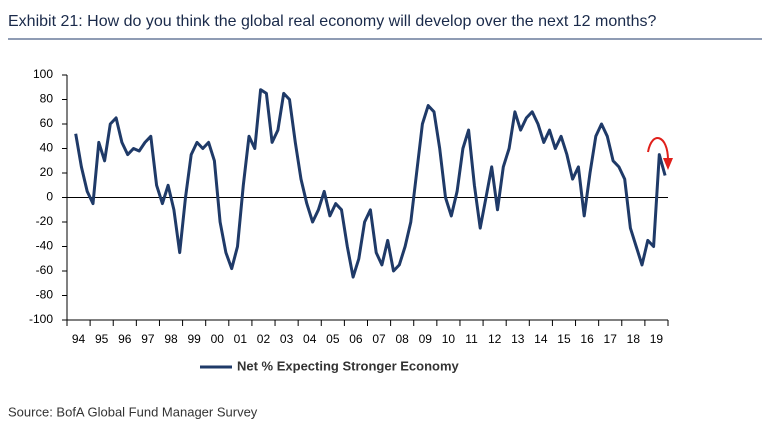 This screenshot has height=430, width=770. Describe the element at coordinates (658, 149) in the screenshot. I see `annotation-arrow` at that location.